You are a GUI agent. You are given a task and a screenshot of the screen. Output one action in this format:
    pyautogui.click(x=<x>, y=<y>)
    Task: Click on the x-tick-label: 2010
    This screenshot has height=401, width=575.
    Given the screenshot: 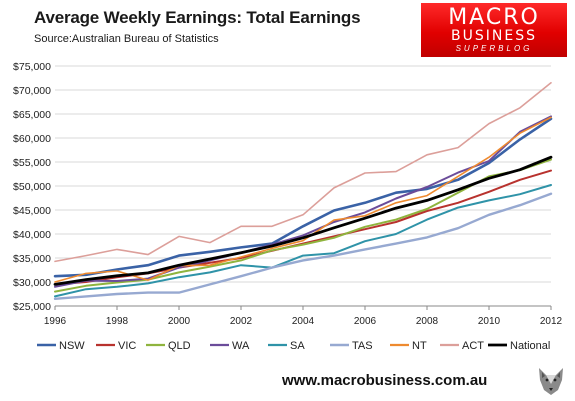 What is the action you would take?
    pyautogui.click(x=489, y=321)
    